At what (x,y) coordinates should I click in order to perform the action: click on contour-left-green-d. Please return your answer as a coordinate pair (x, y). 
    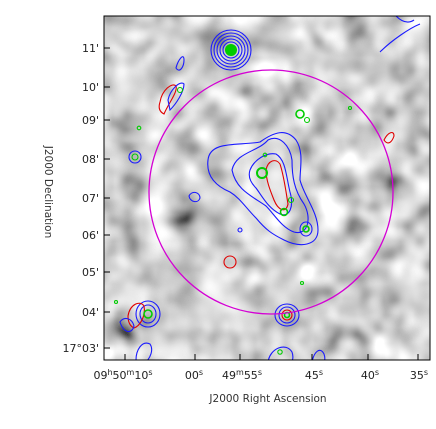
    Looking at the image, I should click on (139, 128).